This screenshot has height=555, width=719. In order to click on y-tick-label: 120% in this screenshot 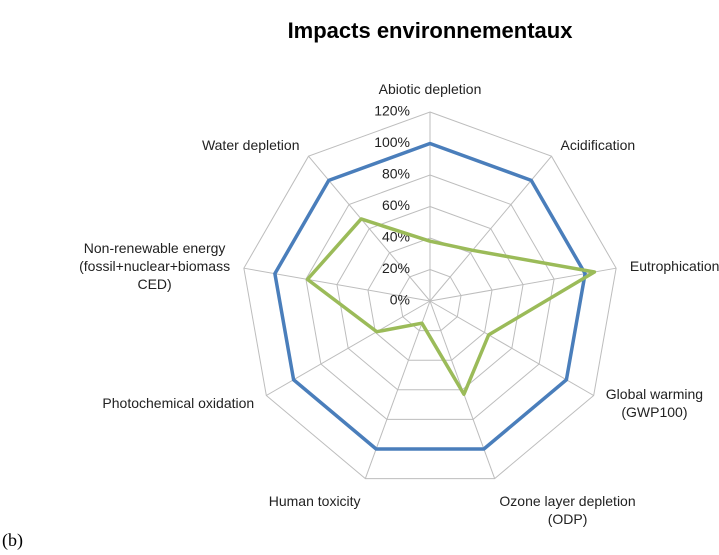, I will do `click(392, 111)`.